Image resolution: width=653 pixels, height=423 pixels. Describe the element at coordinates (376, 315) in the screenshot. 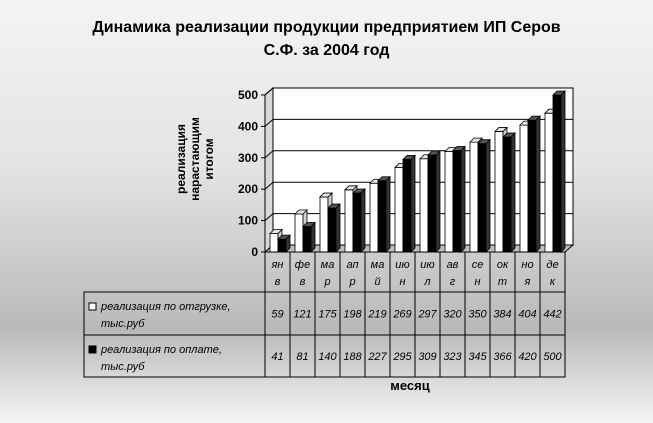

I see `data-label: 219` at that location.